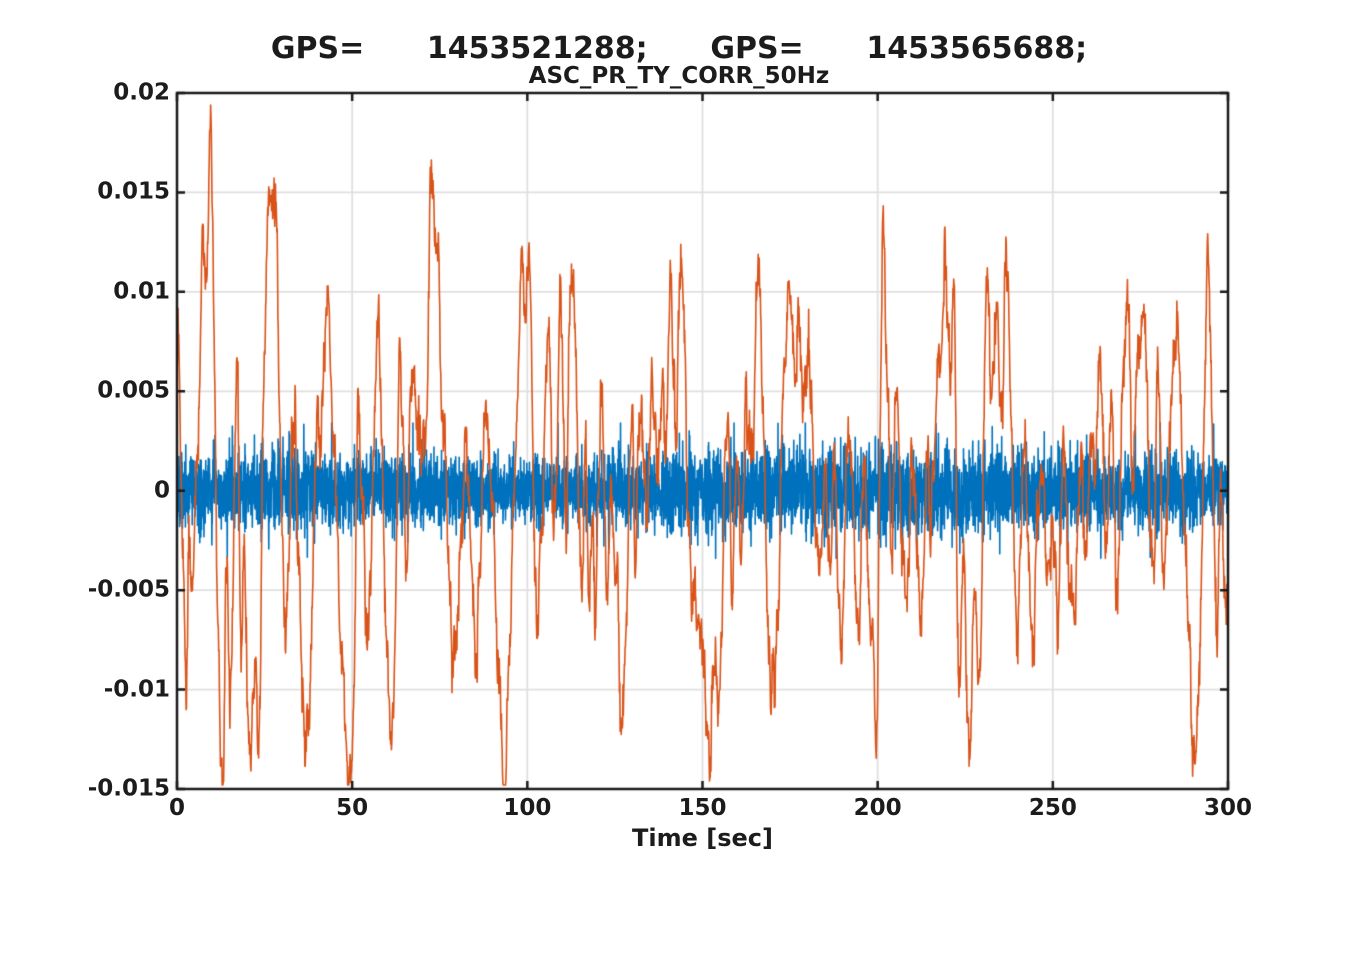  I want to click on x-axis-label: Time [sec], so click(702, 838).